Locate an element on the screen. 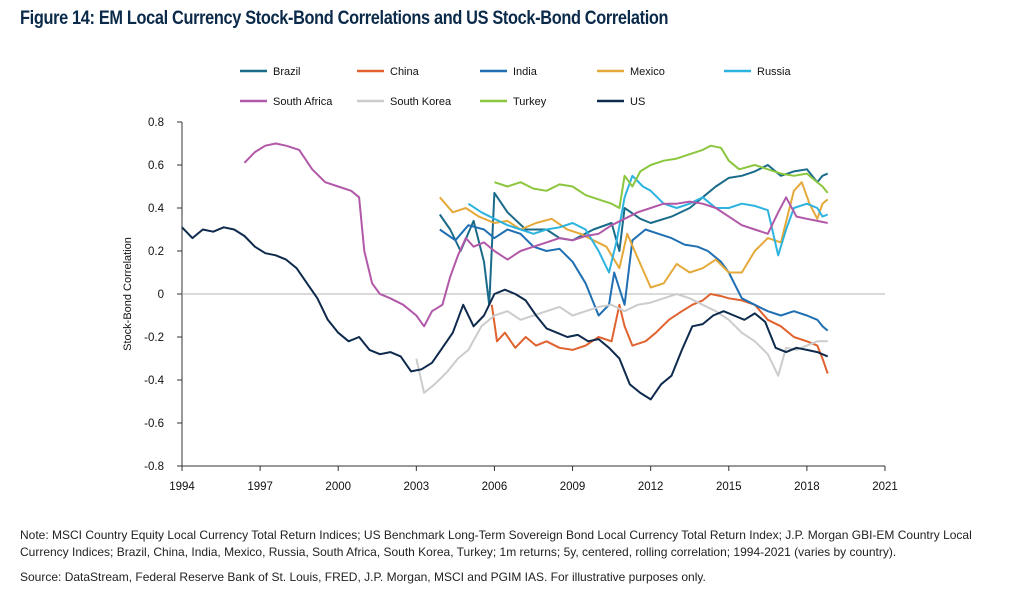 The width and height of the screenshot is (1024, 595). legend-label-india: India is located at coordinates (525, 72).